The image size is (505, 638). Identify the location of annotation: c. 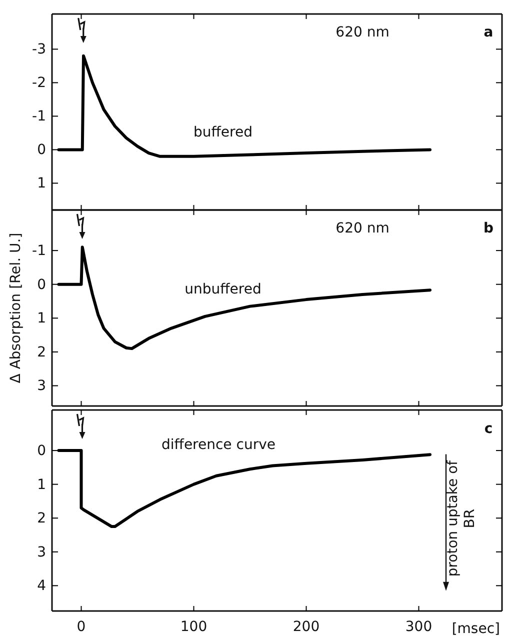
(488, 429).